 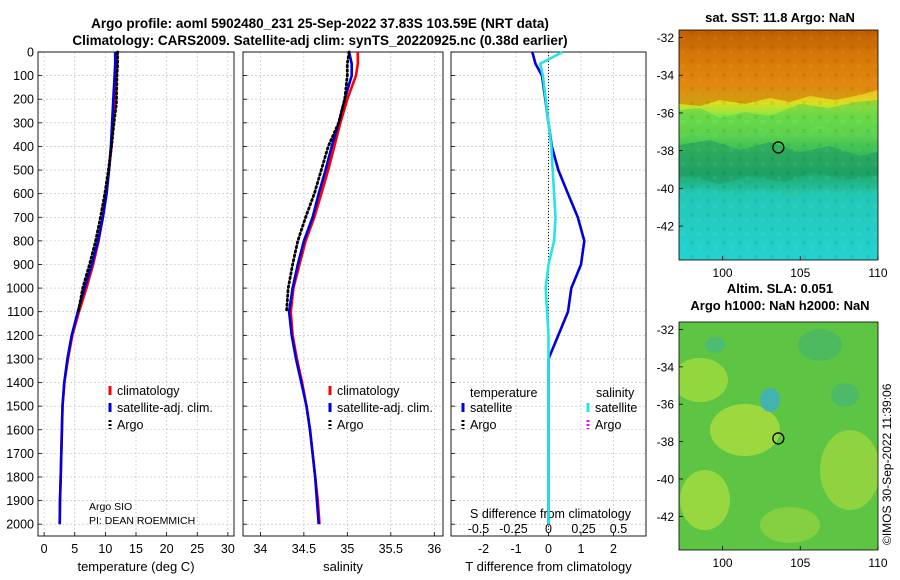 What do you see at coordinates (877, 273) in the screenshot?
I see `sst-map-lon-label: 110` at bounding box center [877, 273].